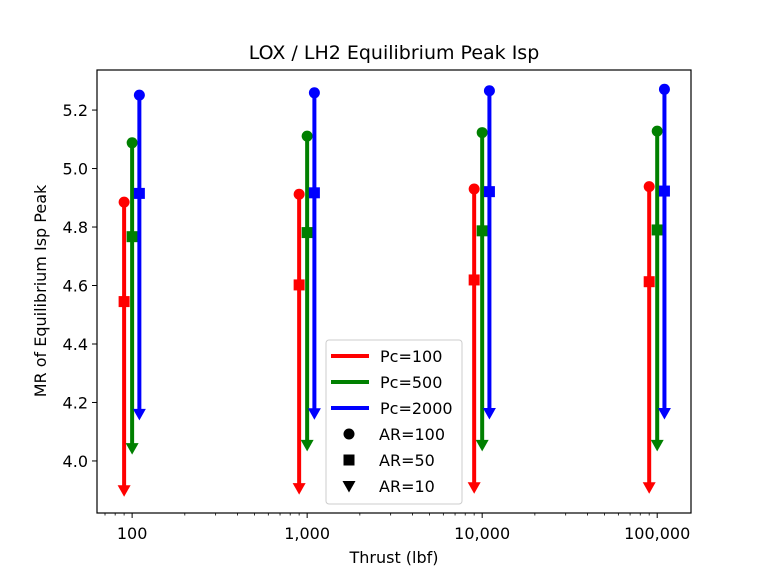 This screenshot has width=768, height=576. I want to click on y-tick-label: 4.6, so click(75, 286).